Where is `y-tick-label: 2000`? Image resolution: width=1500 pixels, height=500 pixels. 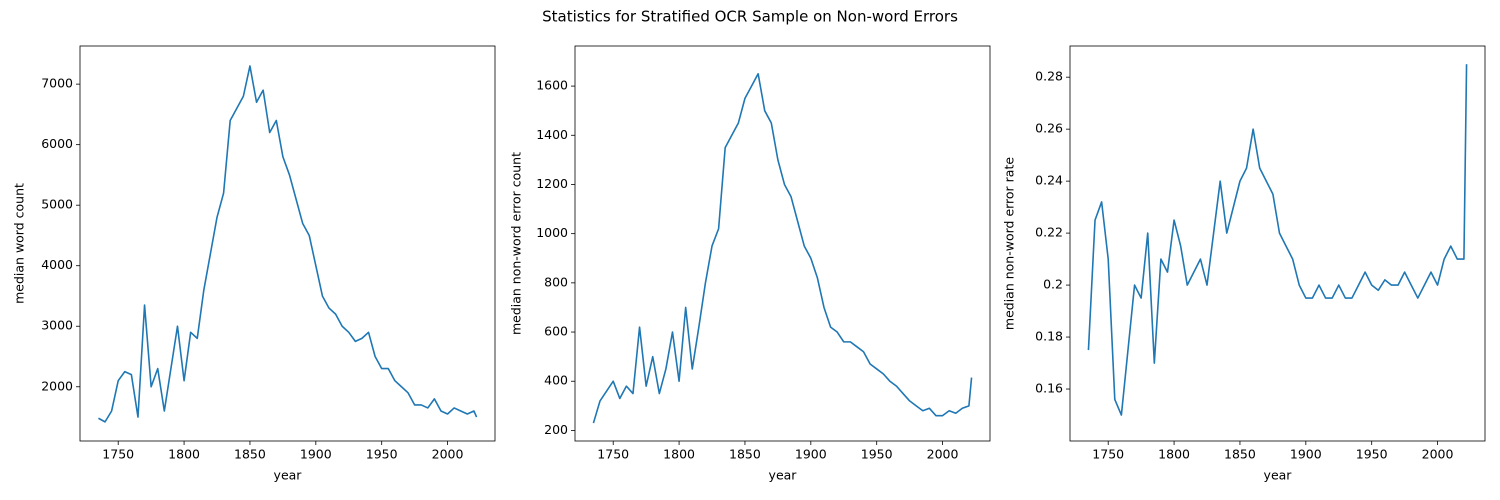
y-tick-label: 2000 is located at coordinates (57, 385).